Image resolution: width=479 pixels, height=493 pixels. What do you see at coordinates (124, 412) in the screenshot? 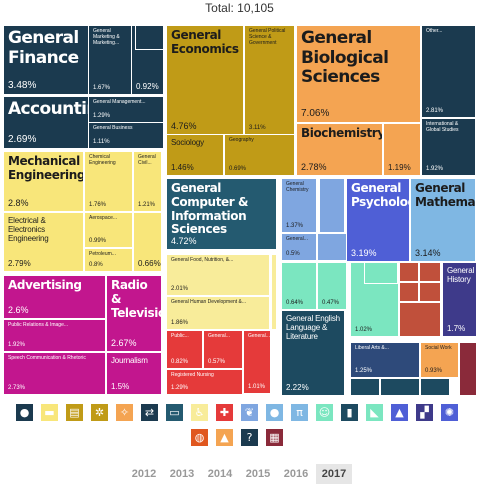
I see `dna-icon: ✧` at bounding box center [124, 412].